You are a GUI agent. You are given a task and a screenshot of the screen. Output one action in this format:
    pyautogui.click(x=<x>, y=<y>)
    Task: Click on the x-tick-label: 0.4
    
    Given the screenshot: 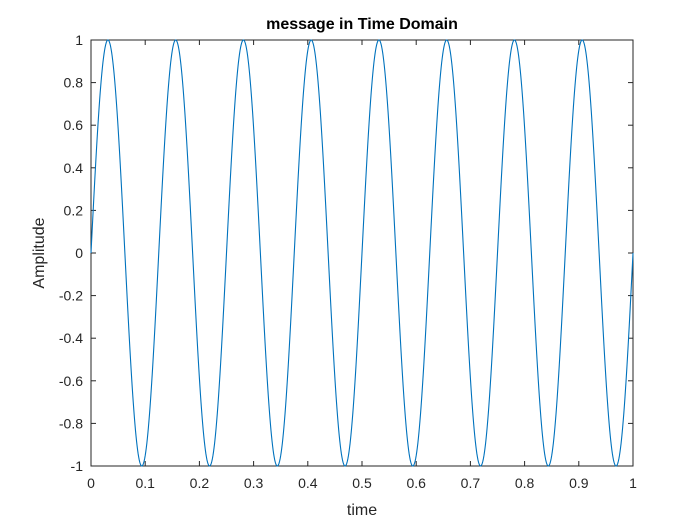 What is the action you would take?
    pyautogui.click(x=308, y=483)
    